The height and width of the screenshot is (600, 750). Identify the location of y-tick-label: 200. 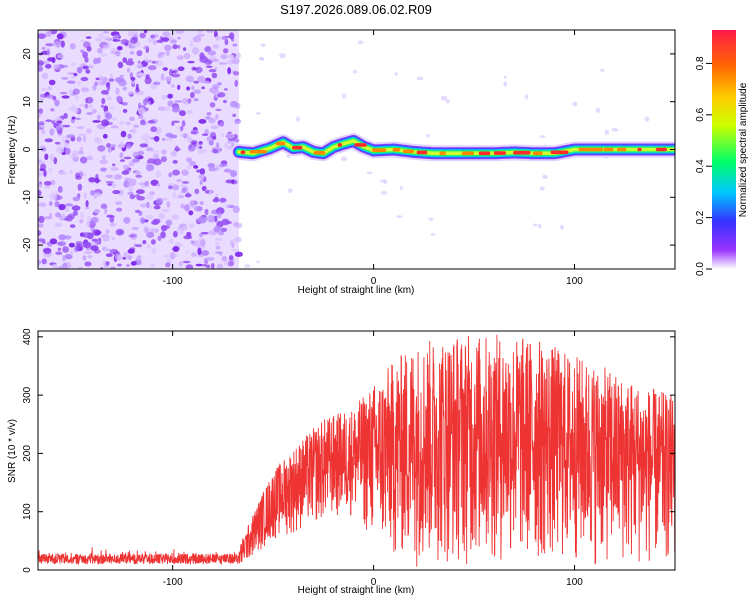
(27, 453).